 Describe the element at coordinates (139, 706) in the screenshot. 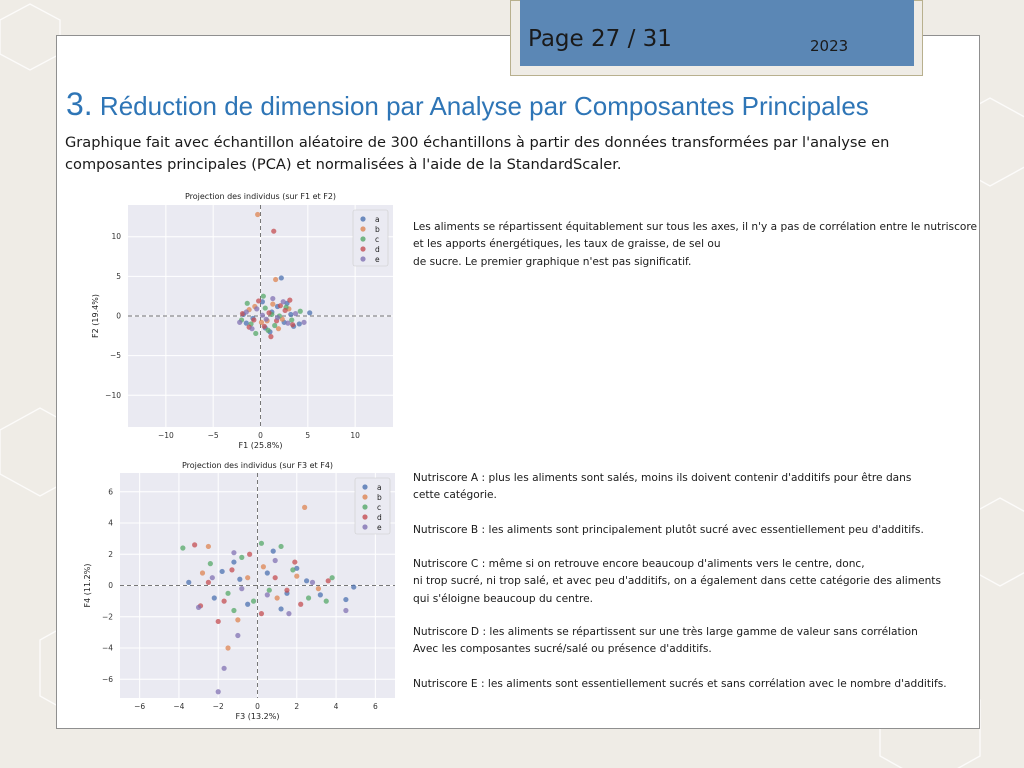

I see `x-tick-label: −6` at that location.